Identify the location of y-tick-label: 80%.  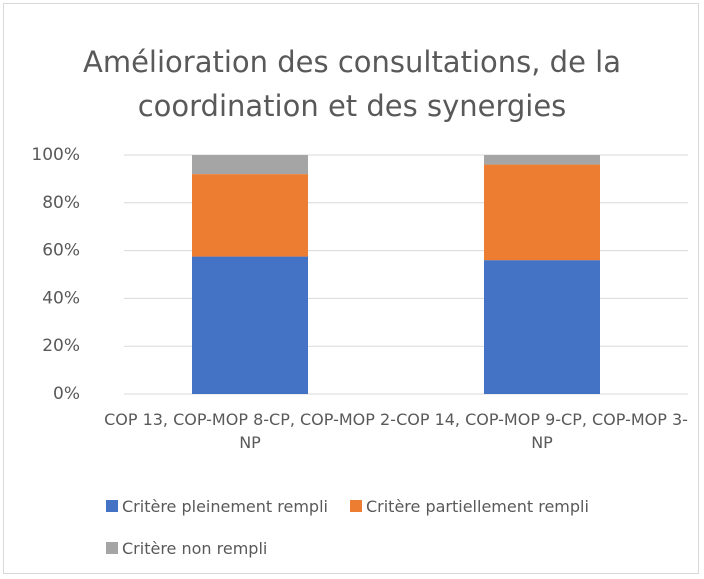
(61, 203).